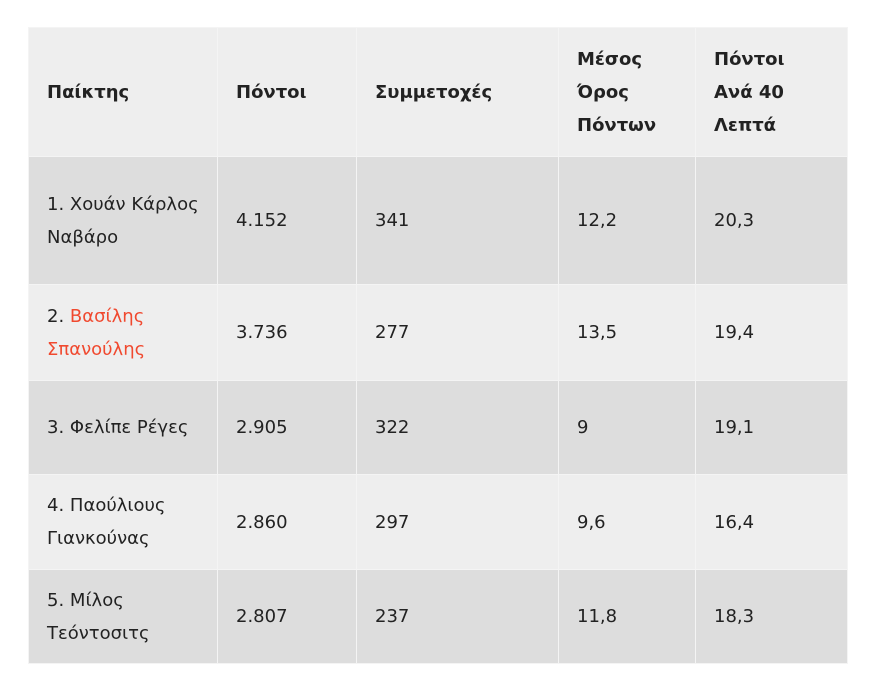 This screenshot has width=880, height=688. I want to click on table-row: 3. Φελίπε Ρέγες 2.905 322 9 19,1, so click(438, 427).